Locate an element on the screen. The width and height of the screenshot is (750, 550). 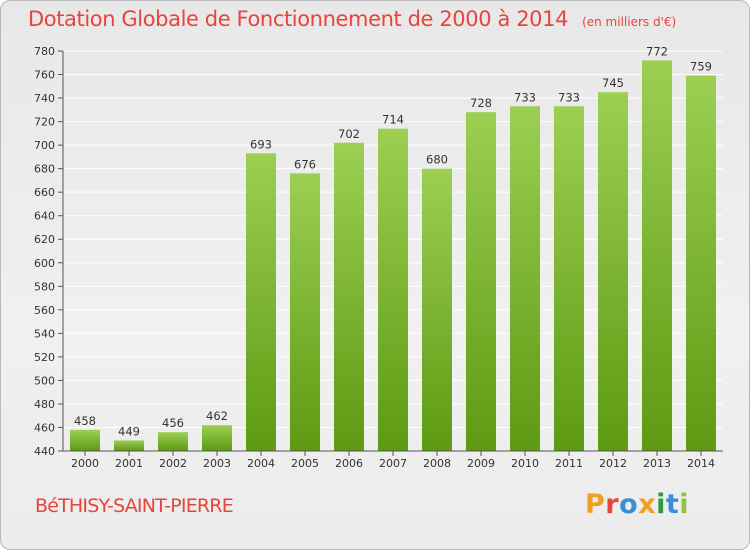
x-tick-label: 2011 is located at coordinates (569, 463).